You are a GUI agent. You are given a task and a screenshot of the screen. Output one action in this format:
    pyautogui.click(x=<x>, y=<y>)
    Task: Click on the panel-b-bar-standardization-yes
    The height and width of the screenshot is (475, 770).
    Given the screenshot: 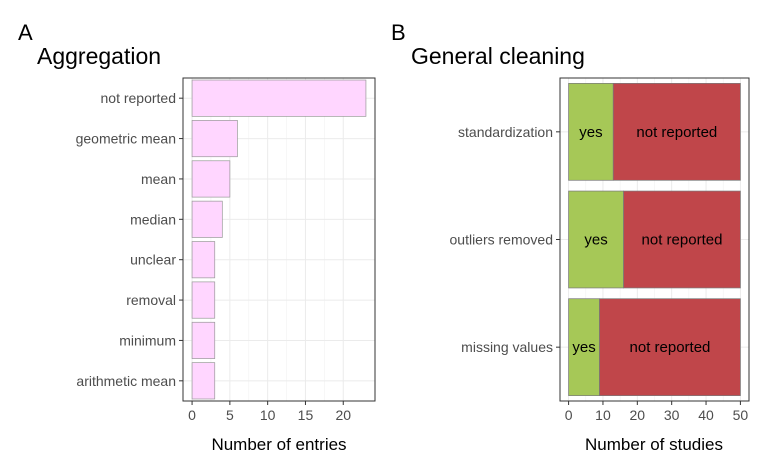 What is the action you would take?
    pyautogui.click(x=591, y=132)
    